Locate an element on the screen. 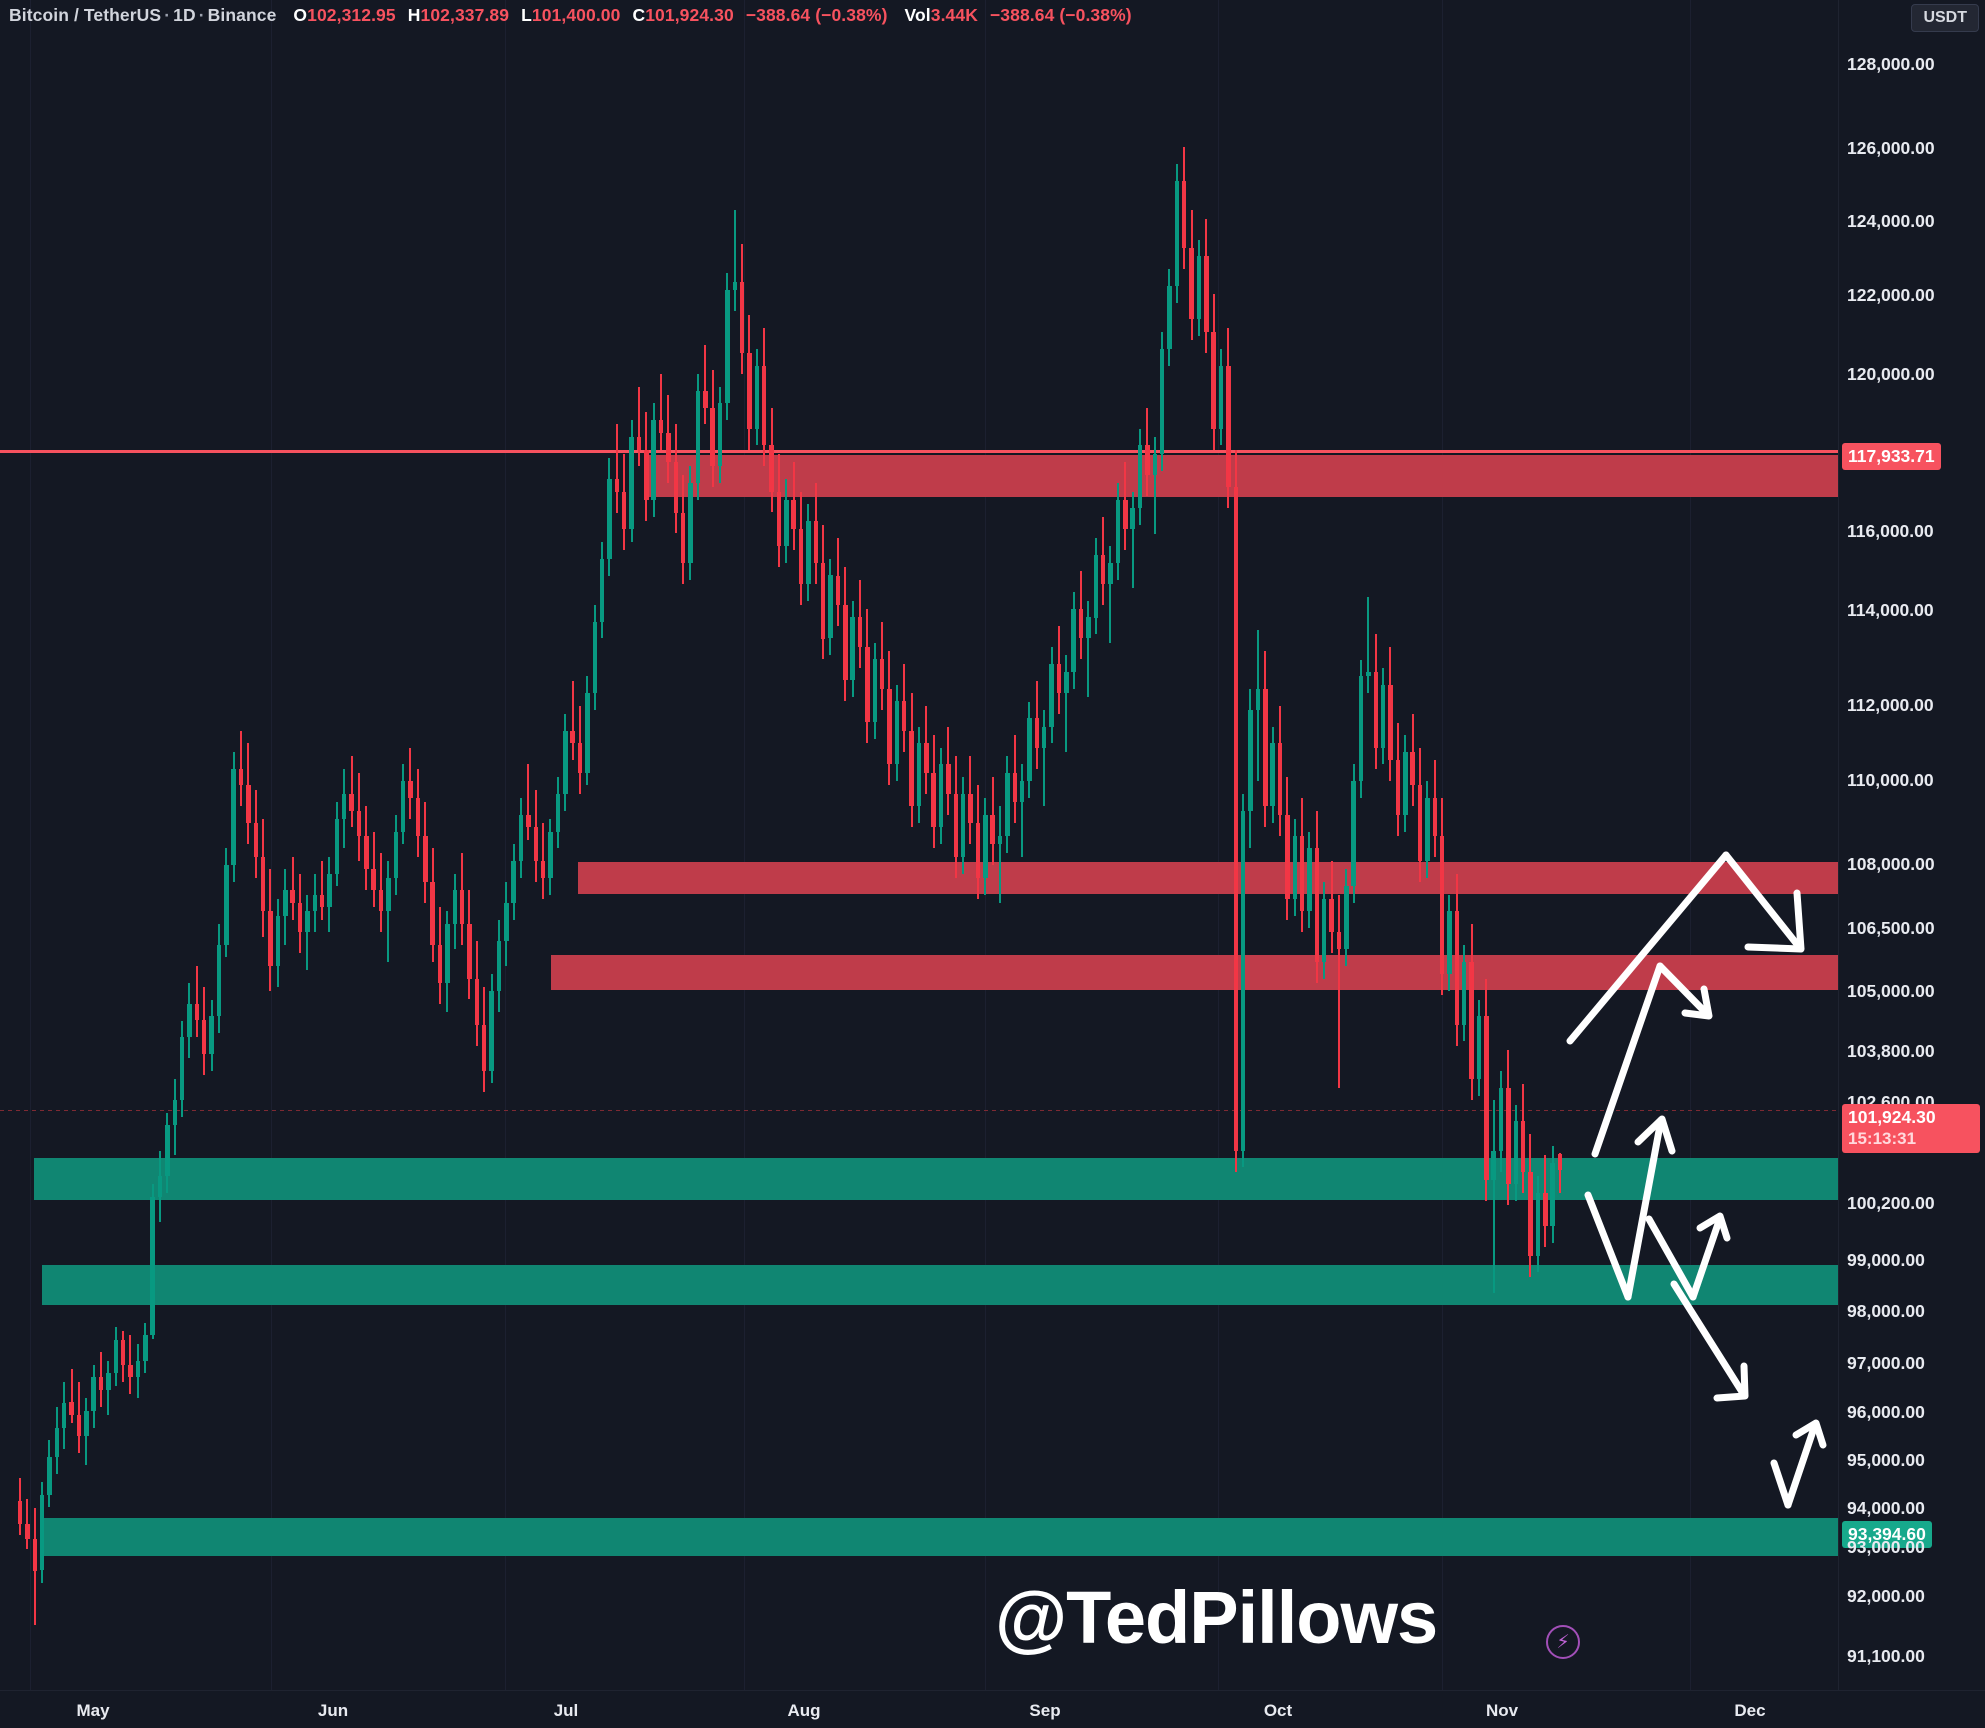  price-tick: 99,000.00 is located at coordinates (1886, 1260).